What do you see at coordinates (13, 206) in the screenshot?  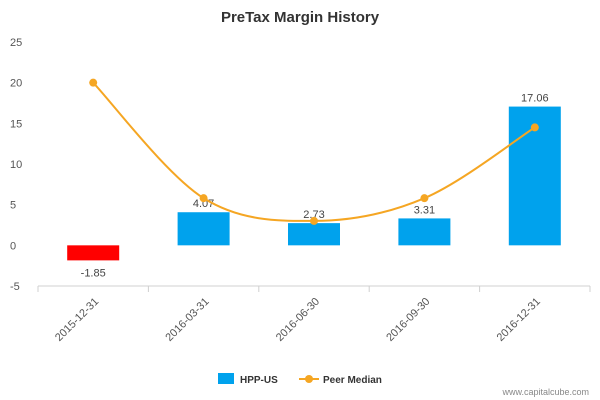 I see `y-tick-label: 5` at bounding box center [13, 206].